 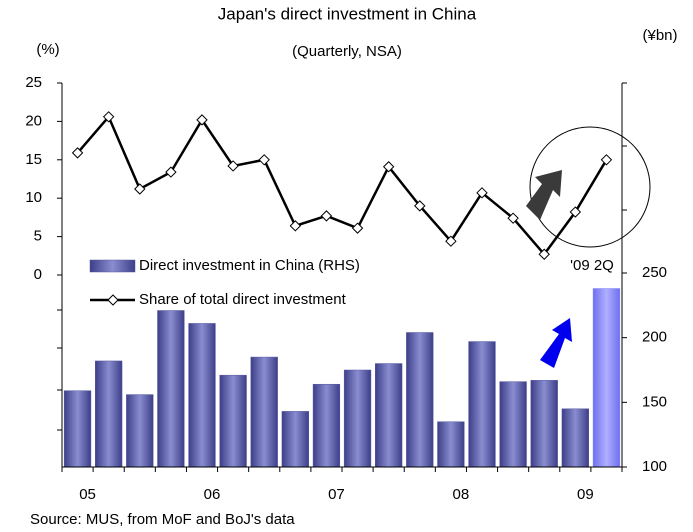 I want to click on source-note: Source: MUS, from MoF and BoJ's data, so click(x=162, y=519).